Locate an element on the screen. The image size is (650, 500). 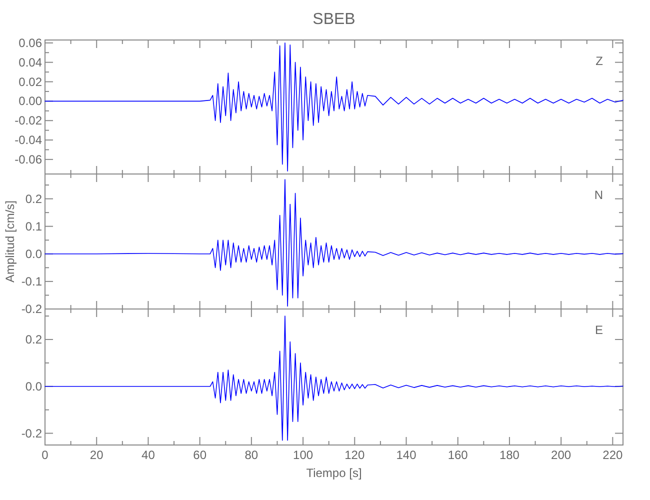
y-tick-label: 0.1 is located at coordinates (33, 226).